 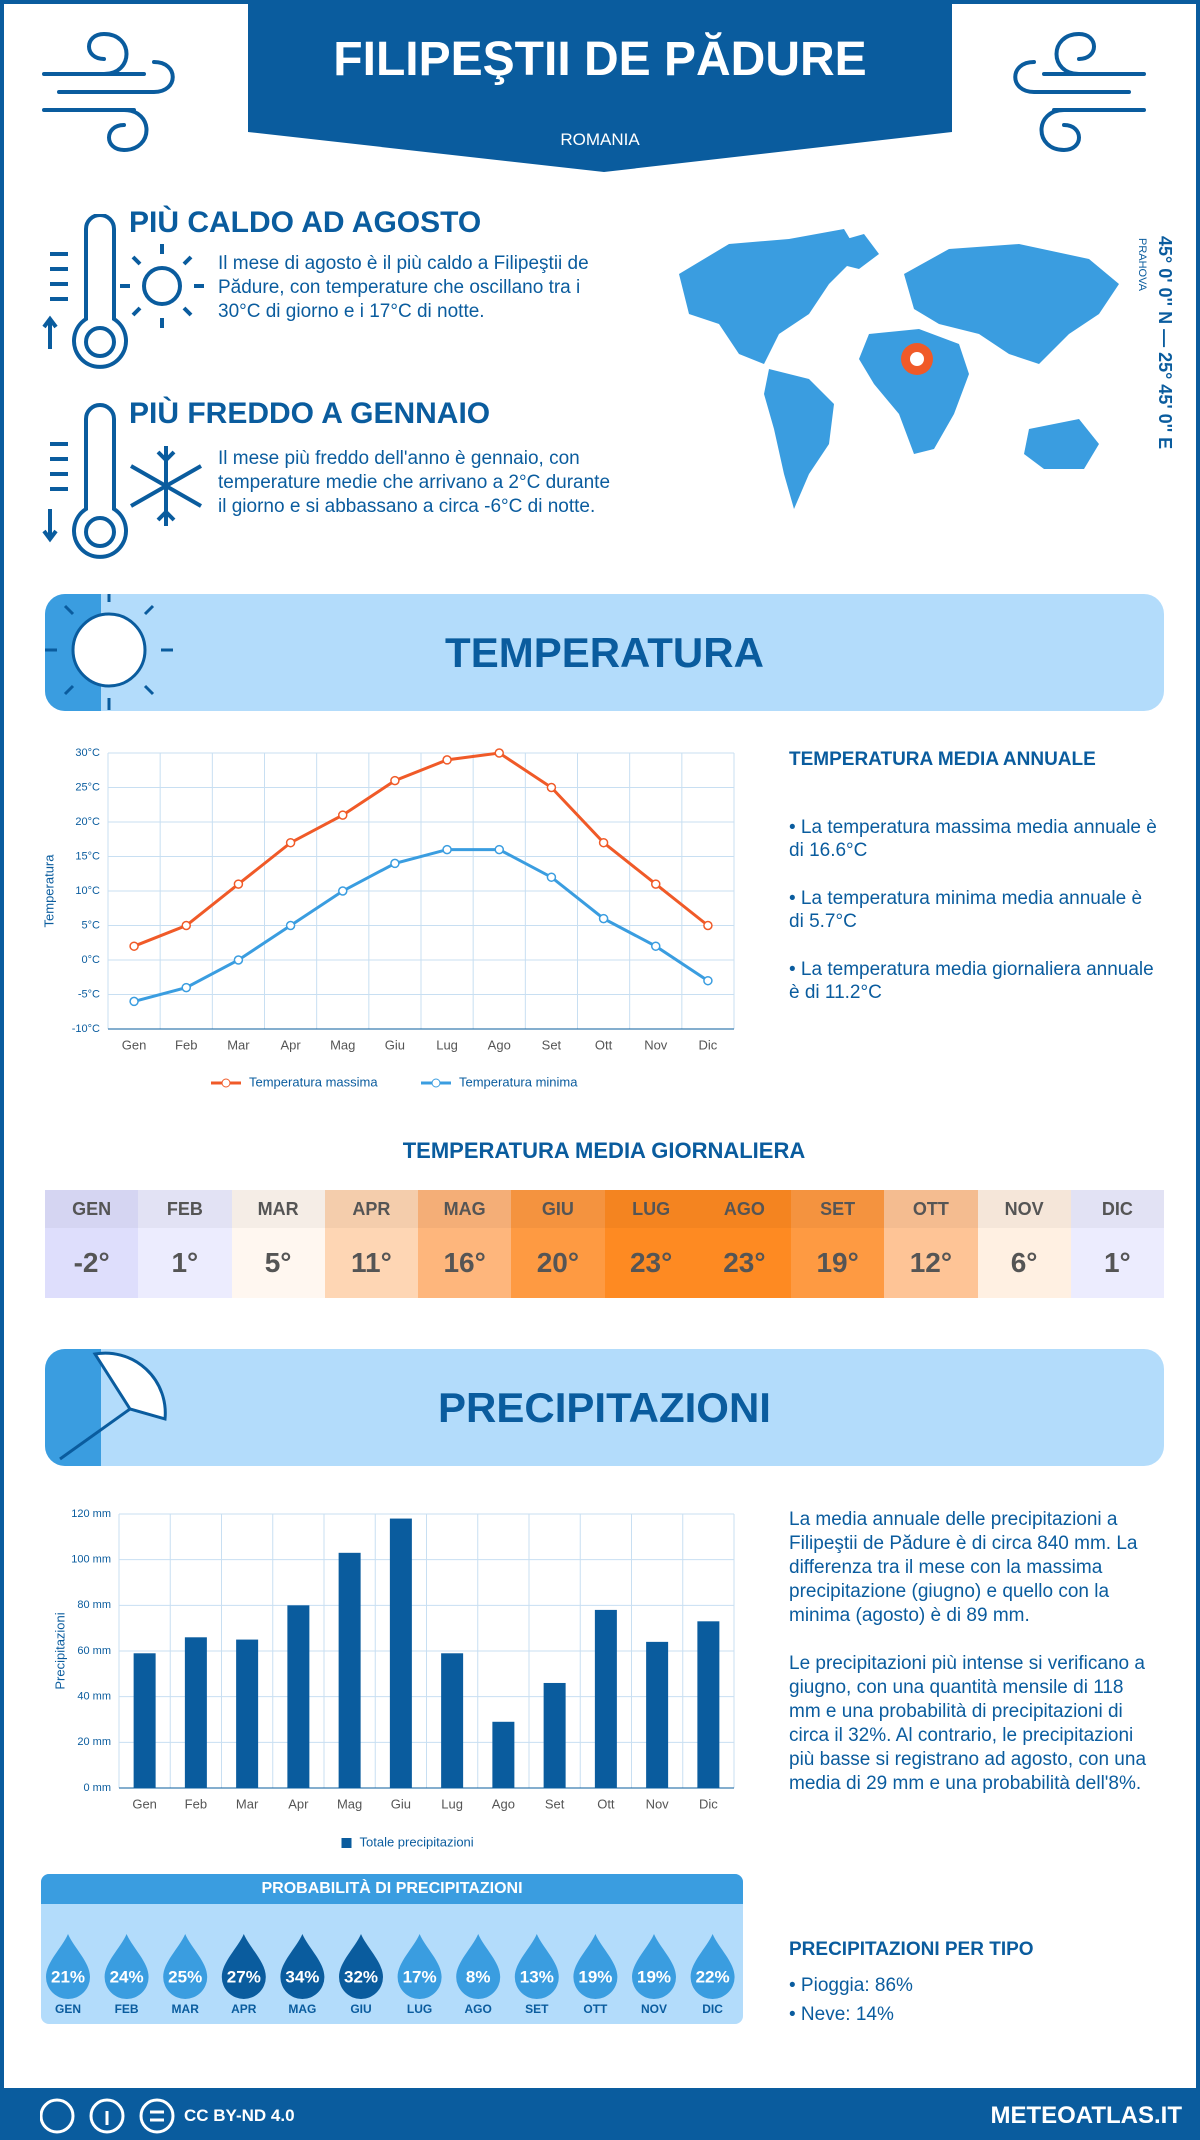 What do you see at coordinates (278, 1209) in the screenshot?
I see `month-header: MAR` at bounding box center [278, 1209].